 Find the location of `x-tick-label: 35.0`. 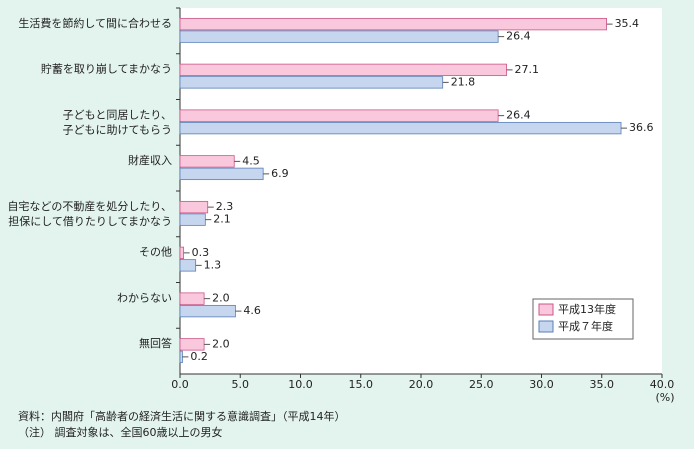

x-tick-label: 35.0 is located at coordinates (602, 384).